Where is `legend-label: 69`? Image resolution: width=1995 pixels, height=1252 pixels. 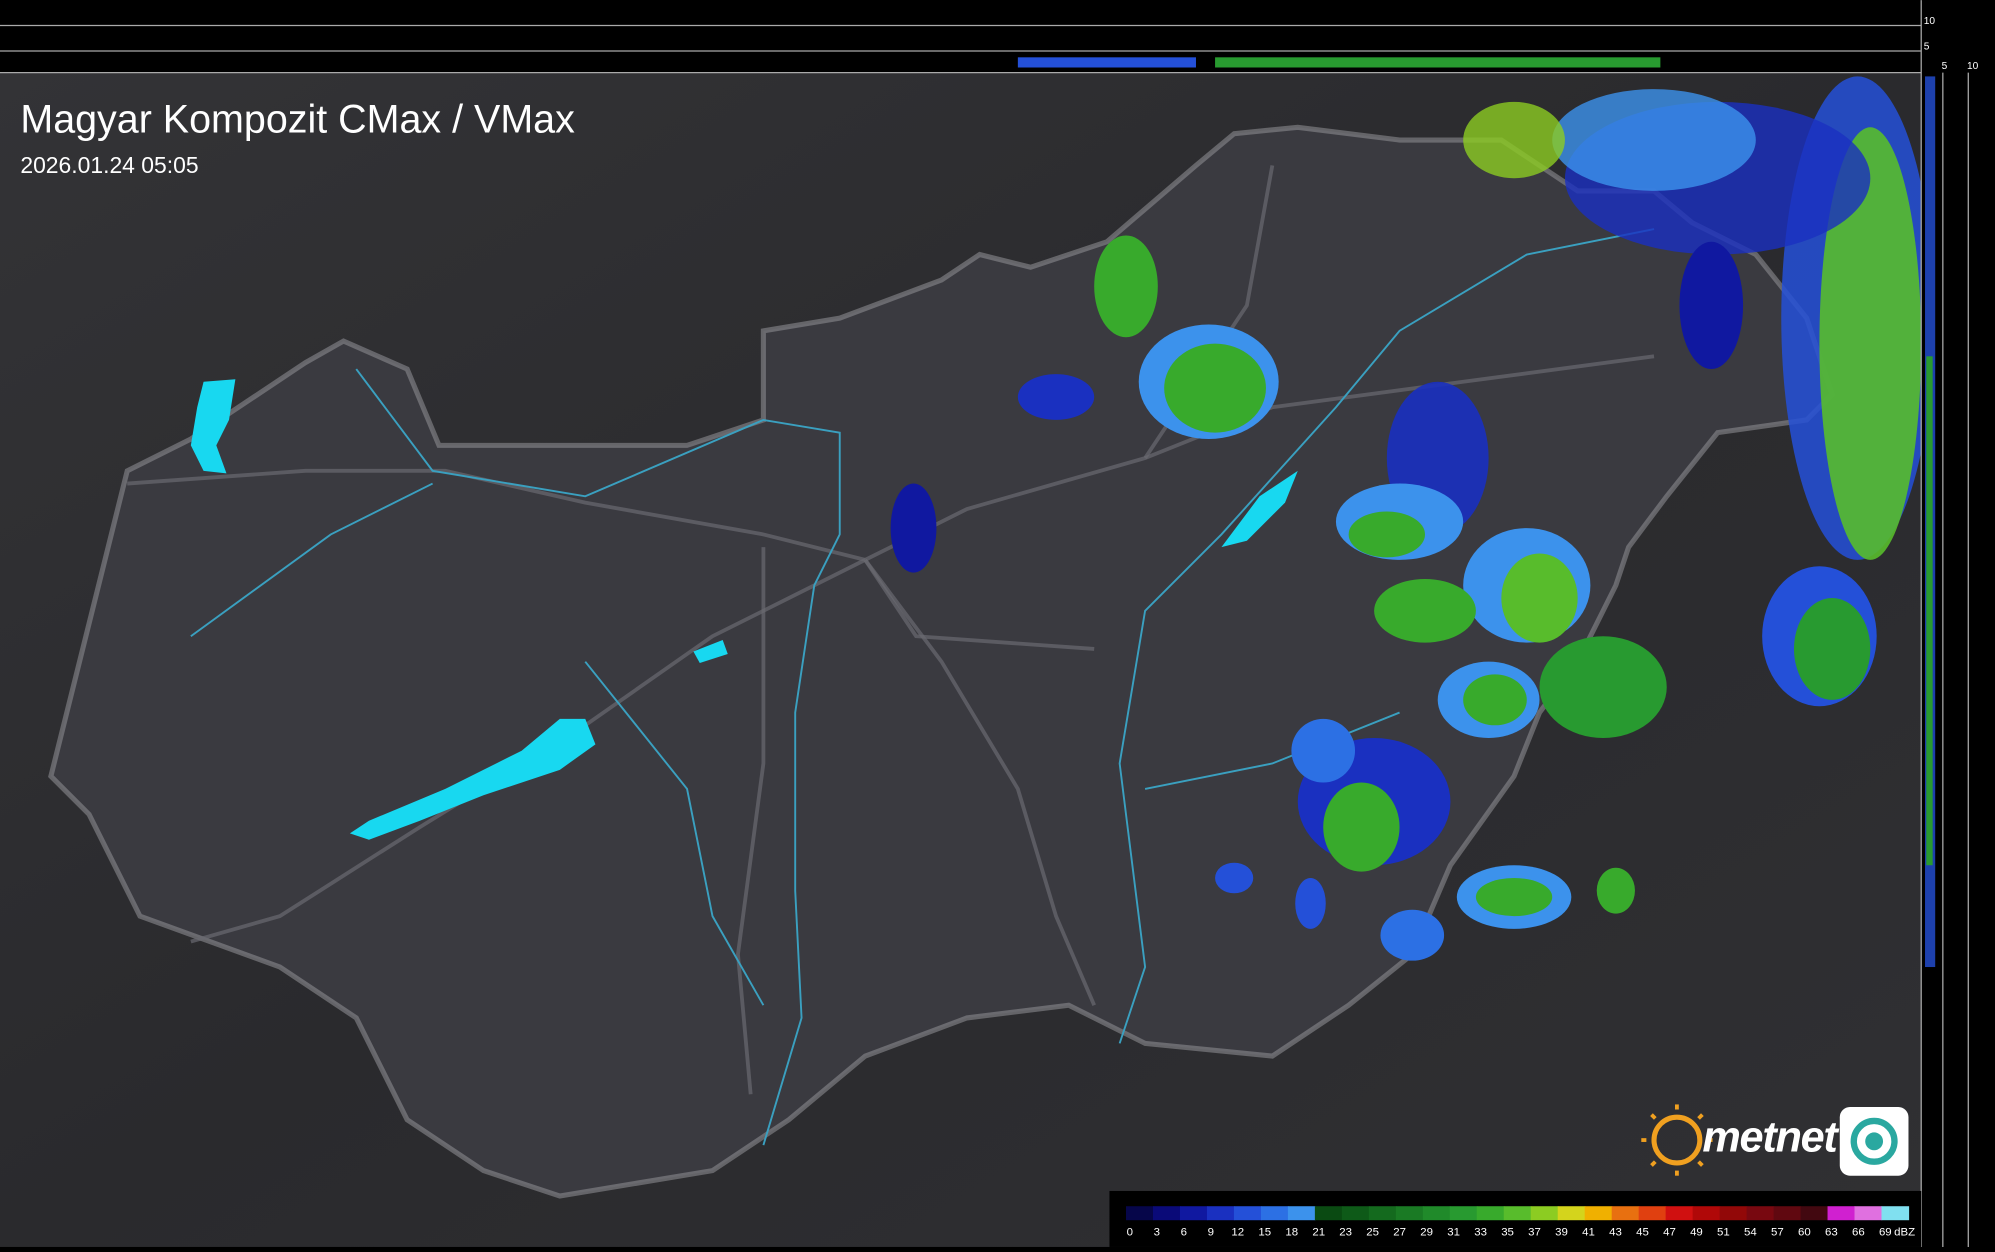
legend-label: 69 is located at coordinates (1885, 1232).